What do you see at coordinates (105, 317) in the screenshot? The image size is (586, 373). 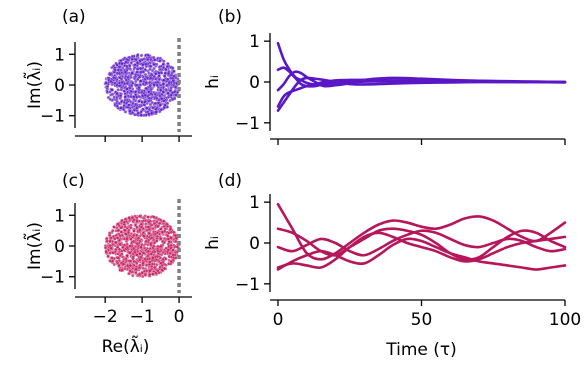 I see `x-tick-label: −2` at bounding box center [105, 317].